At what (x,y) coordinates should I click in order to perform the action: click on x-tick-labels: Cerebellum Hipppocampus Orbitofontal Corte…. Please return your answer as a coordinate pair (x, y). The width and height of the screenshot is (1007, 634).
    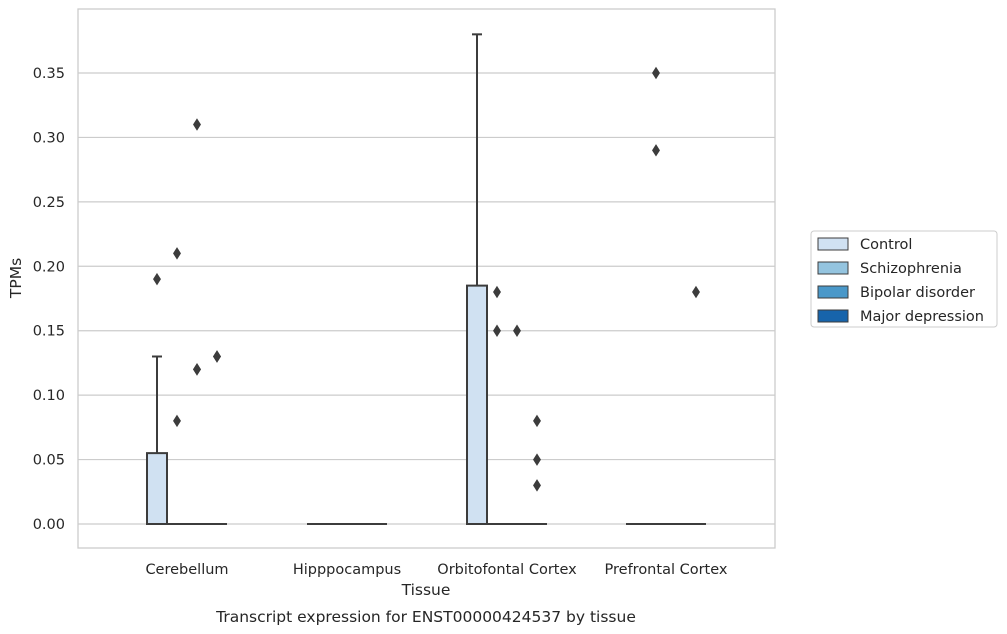
    Looking at the image, I should click on (436, 570).